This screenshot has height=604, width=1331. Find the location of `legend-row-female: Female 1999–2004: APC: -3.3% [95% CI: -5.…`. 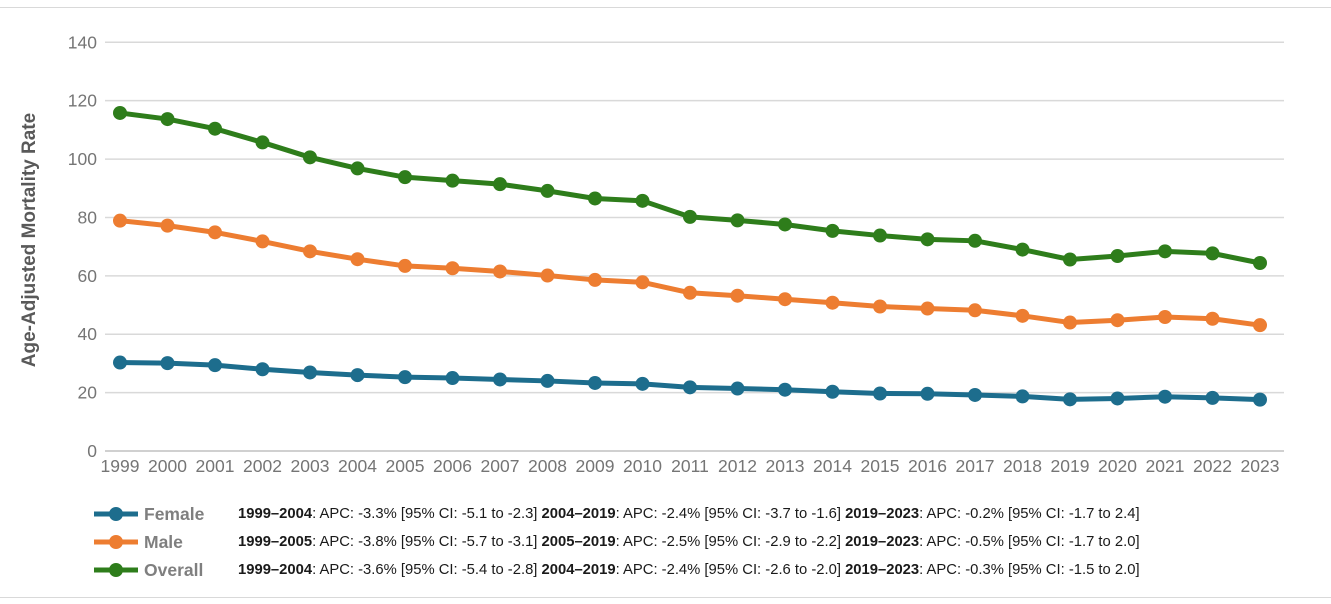

legend-row-female: Female 1999–2004: APC: -3.3% [95% CI: -5.… is located at coordinates (616, 514).